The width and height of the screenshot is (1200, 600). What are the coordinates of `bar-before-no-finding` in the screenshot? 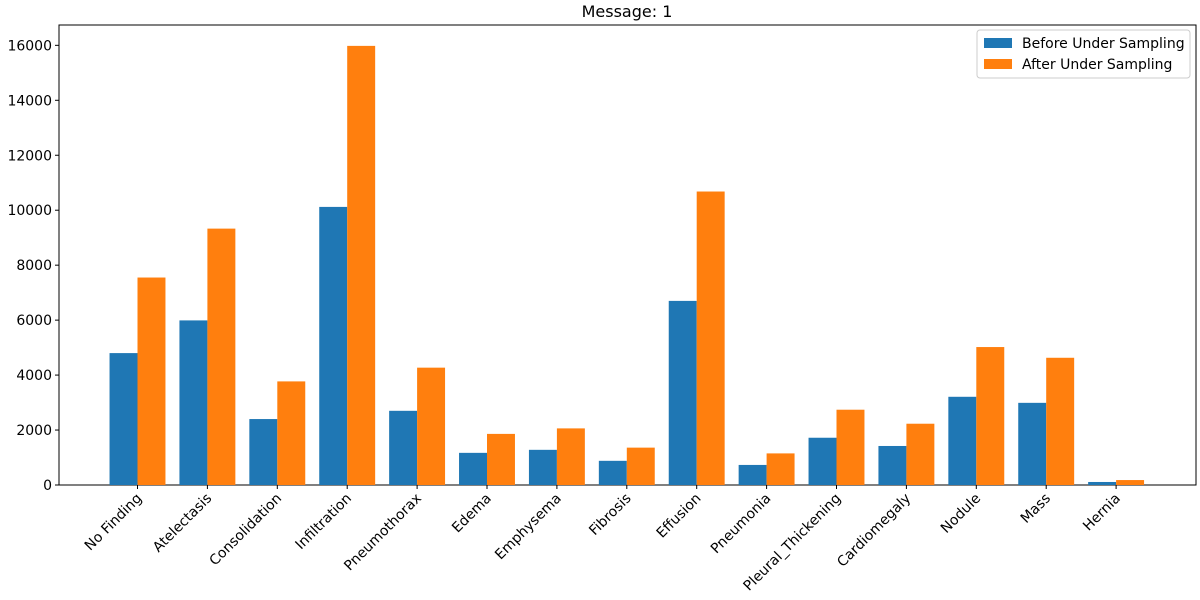 It's located at (123, 419).